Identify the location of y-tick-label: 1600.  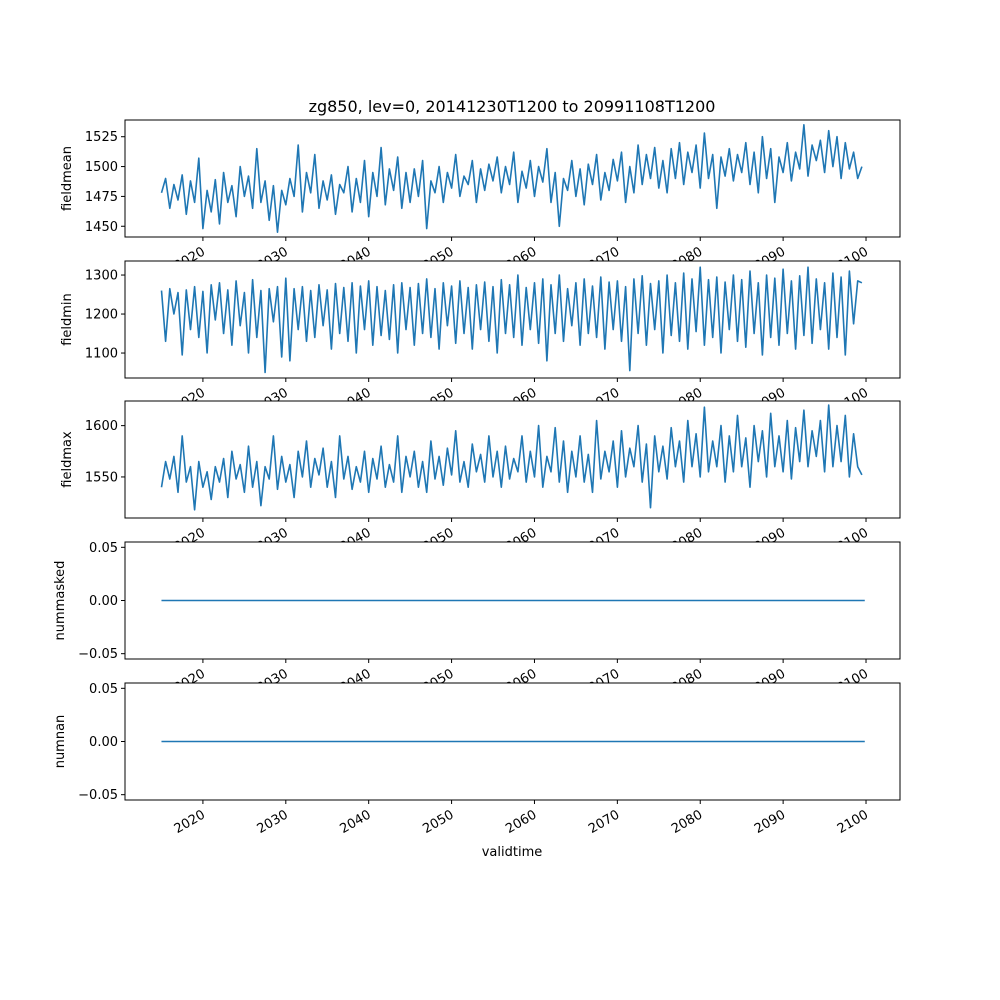
(101, 426).